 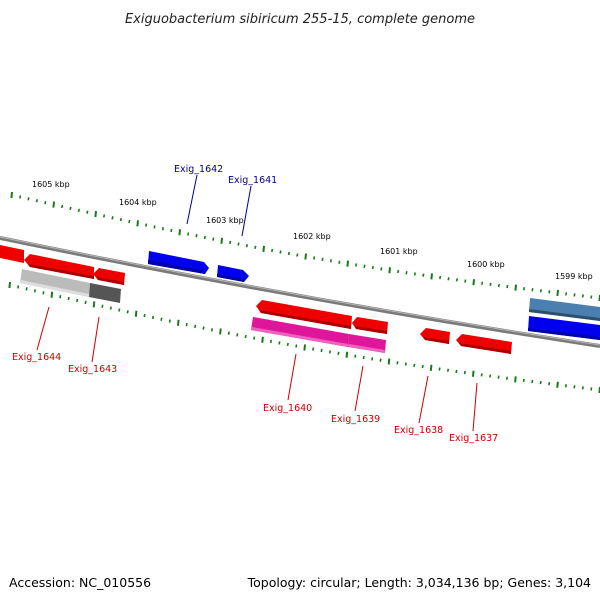 I want to click on gene-pseudo-dark, so click(x=105, y=293).